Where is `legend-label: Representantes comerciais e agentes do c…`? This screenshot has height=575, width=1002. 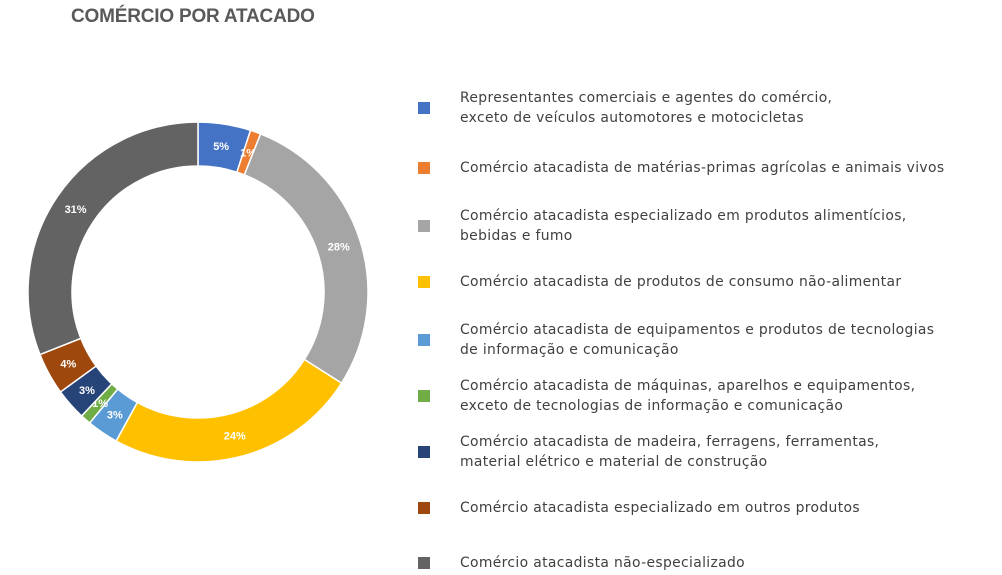 legend-label: Representantes comerciais e agentes do c… is located at coordinates (646, 108).